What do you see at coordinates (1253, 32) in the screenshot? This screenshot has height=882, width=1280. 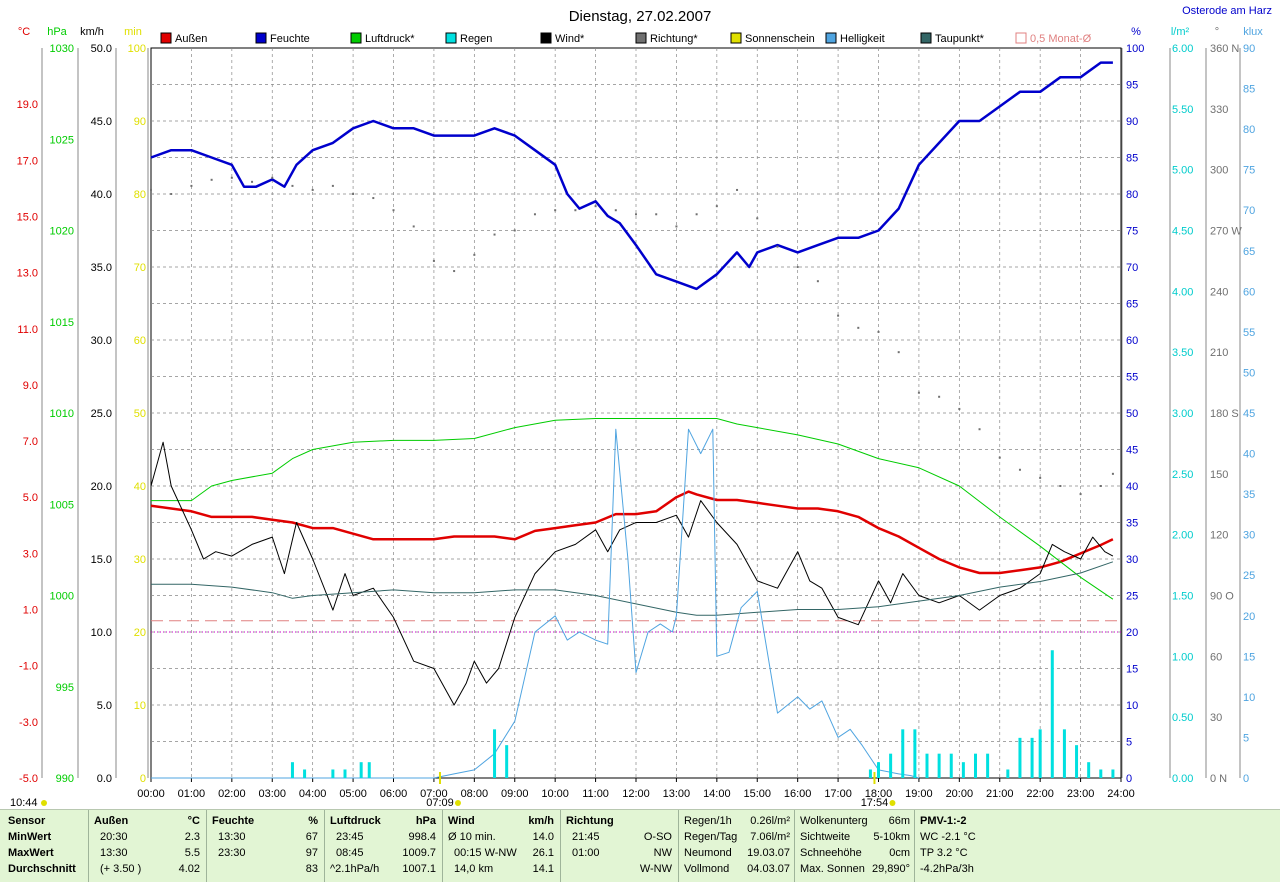 I see `lux-unit-label: klux` at bounding box center [1253, 32].